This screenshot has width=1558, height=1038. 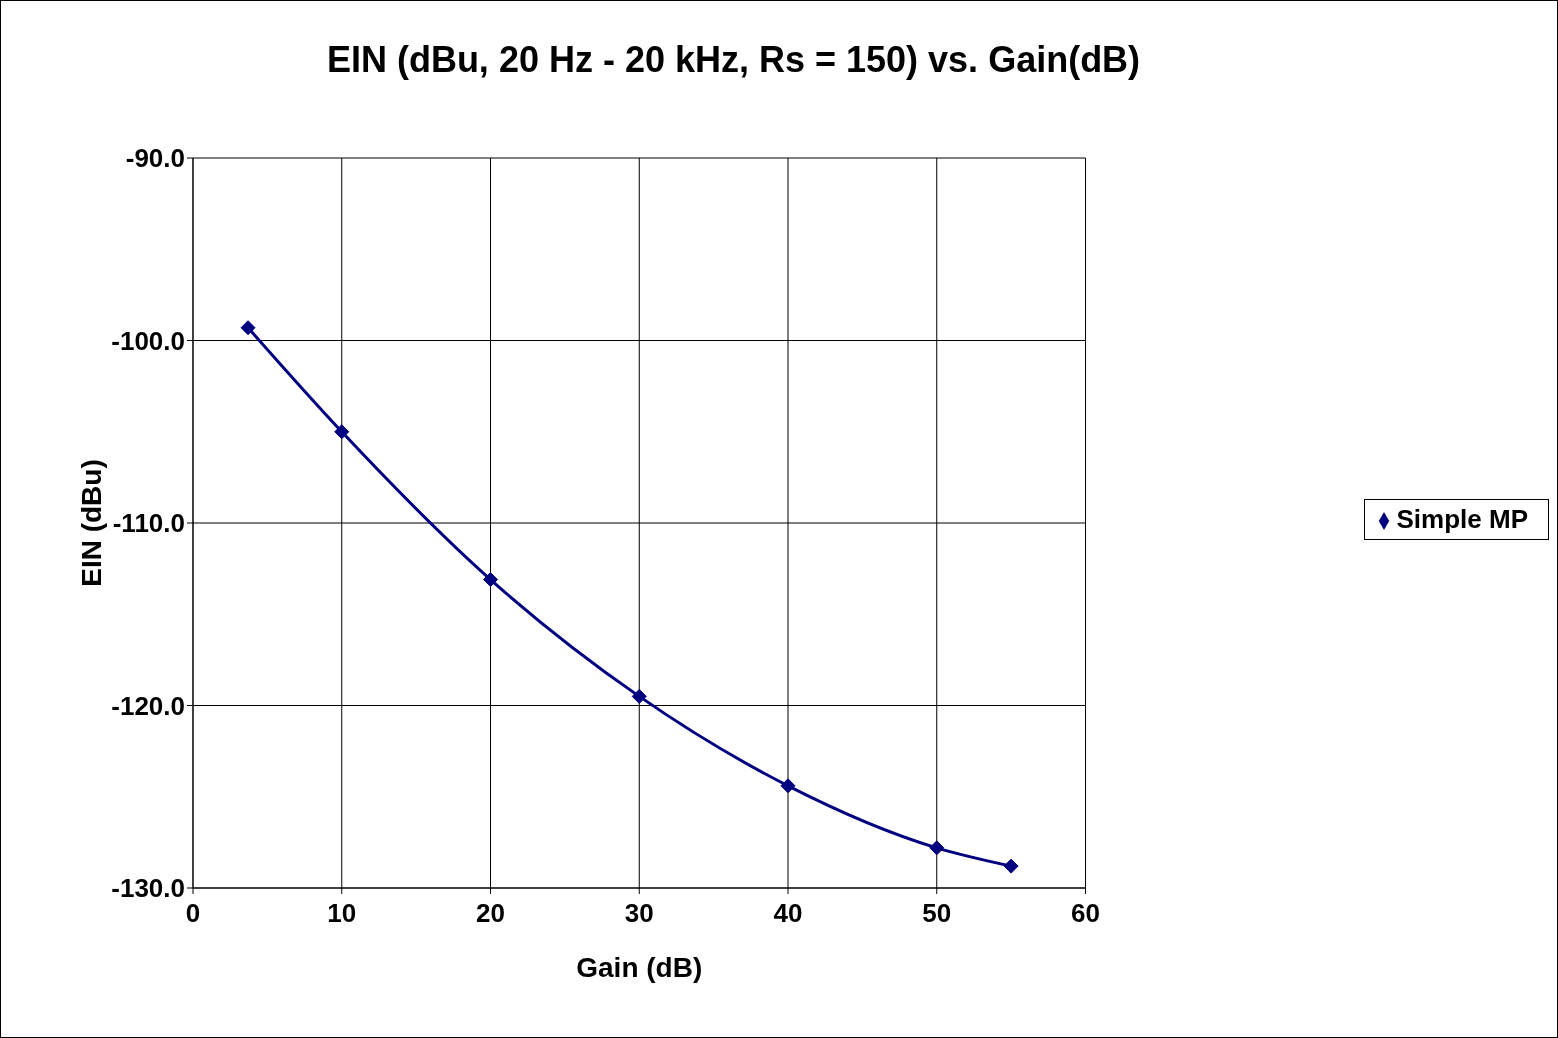 I want to click on y-tick-label: -100.0, so click(x=148, y=340).